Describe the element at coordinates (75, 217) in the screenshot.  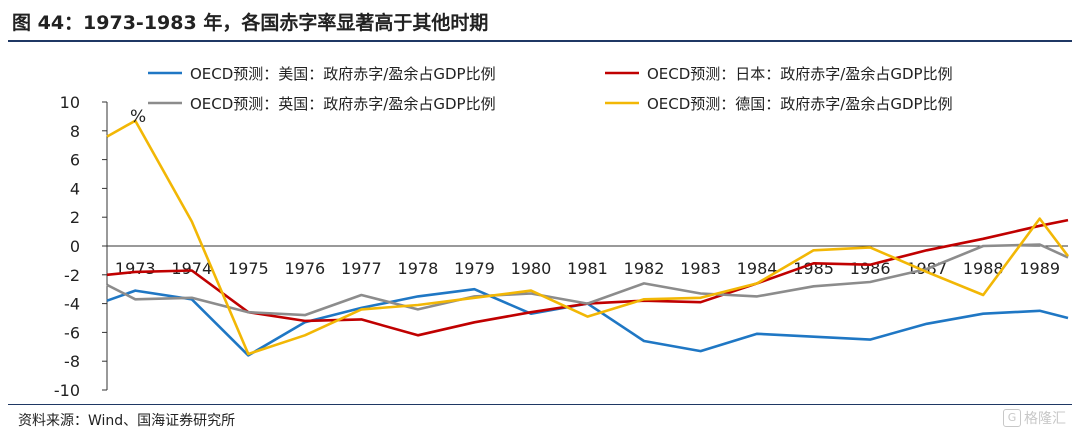
I see `y-tick-label: 2` at that location.